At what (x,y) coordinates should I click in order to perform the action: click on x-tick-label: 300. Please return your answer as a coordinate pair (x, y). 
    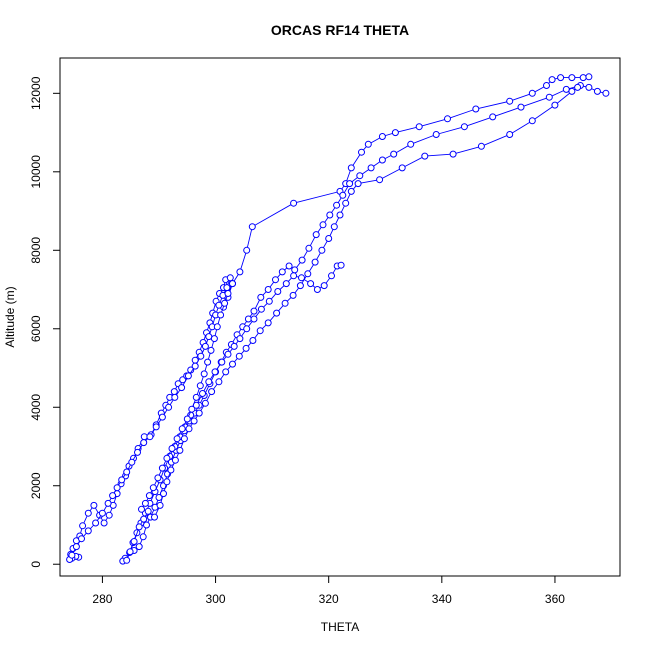
    Looking at the image, I should click on (216, 599).